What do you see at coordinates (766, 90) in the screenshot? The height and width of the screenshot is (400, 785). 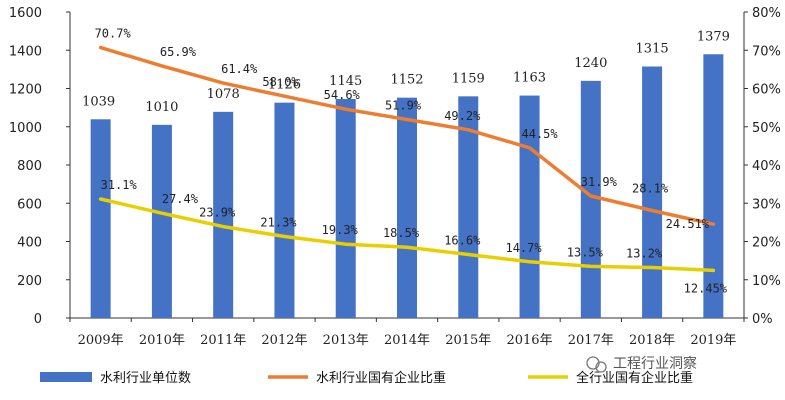 I see `right-tick-label: 60%` at bounding box center [766, 90].